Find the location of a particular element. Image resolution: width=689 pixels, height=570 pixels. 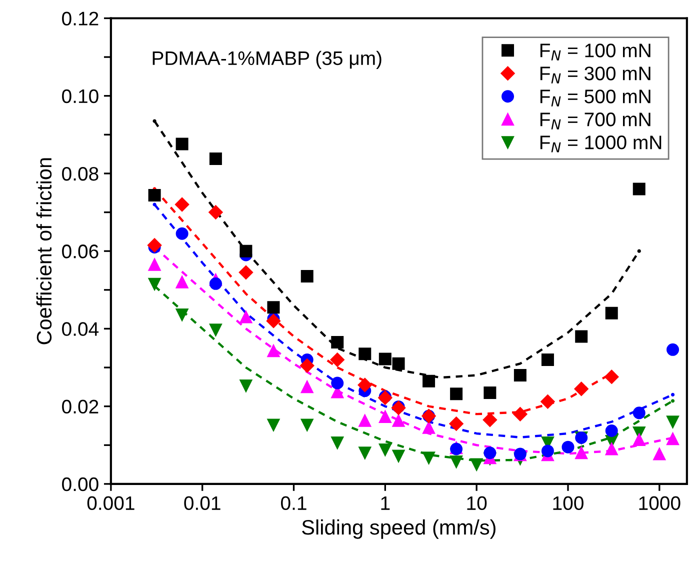

y-tick-label: 0.08 is located at coordinates (80, 173).